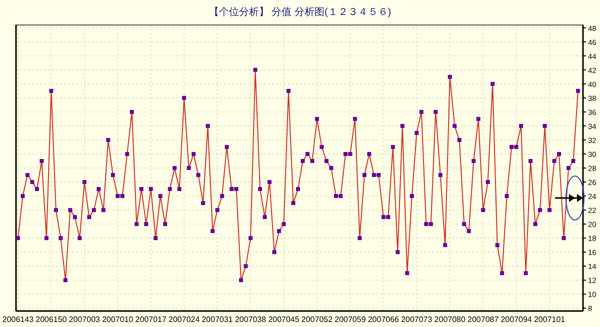  Describe the element at coordinates (300, 12) in the screenshot. I see `chart-title: 【个位分析】 分值 分析图(１２３４５６)` at that location.